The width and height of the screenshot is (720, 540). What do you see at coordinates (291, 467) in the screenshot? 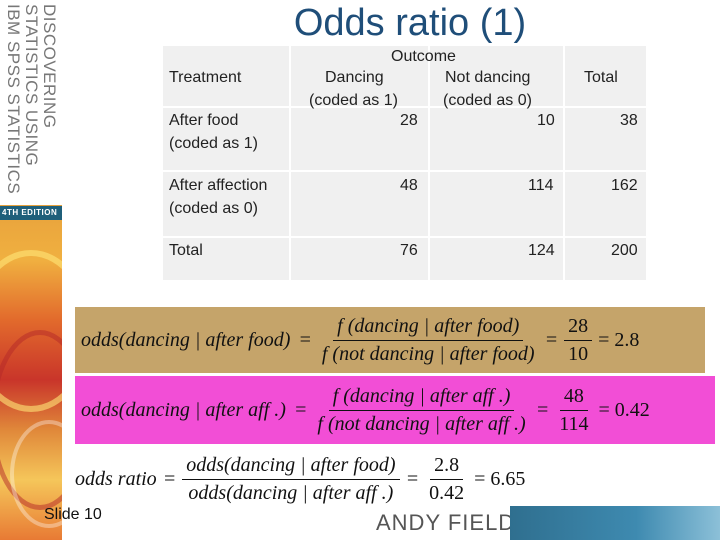
I see `fraction-numerator: odds(dancing | after food)` at bounding box center [291, 467].